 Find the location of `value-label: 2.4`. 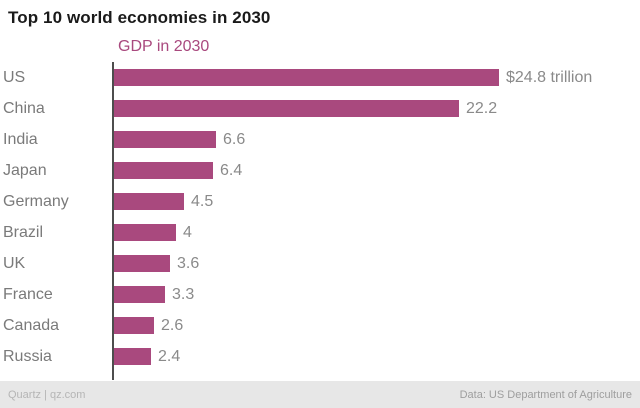

value-label: 2.4 is located at coordinates (169, 356).